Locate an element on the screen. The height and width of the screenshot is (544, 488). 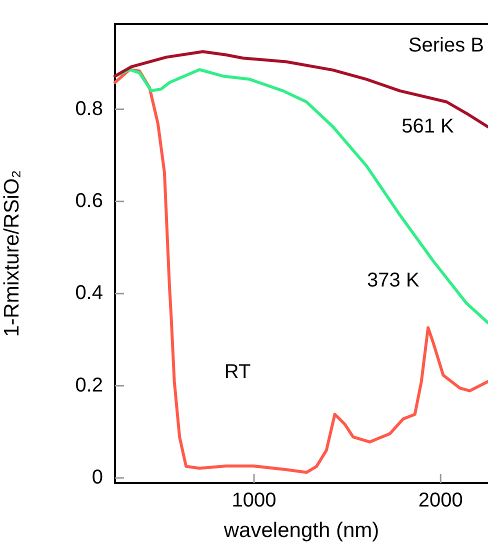
x-tick-label: 2000 is located at coordinates (440, 501).